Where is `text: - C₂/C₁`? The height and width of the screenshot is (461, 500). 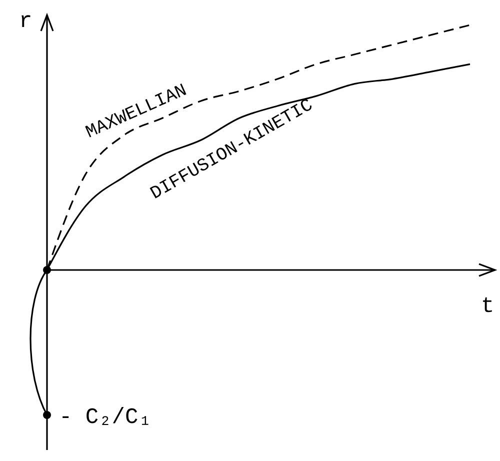 text: - C₂/C₁ is located at coordinates (105, 417).